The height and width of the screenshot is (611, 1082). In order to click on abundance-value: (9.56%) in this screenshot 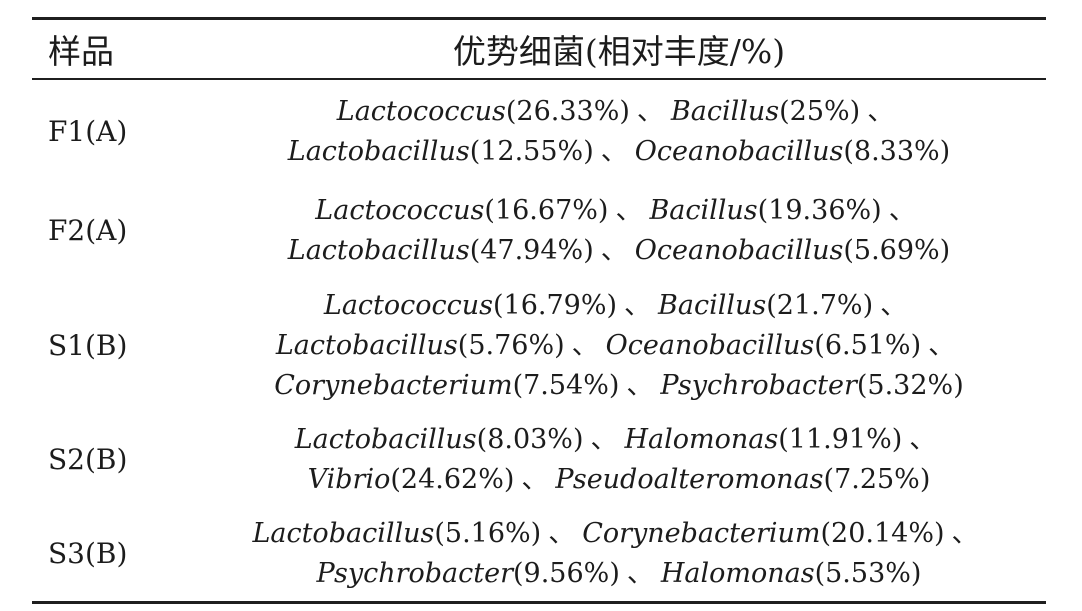, I will do `click(566, 573)`.